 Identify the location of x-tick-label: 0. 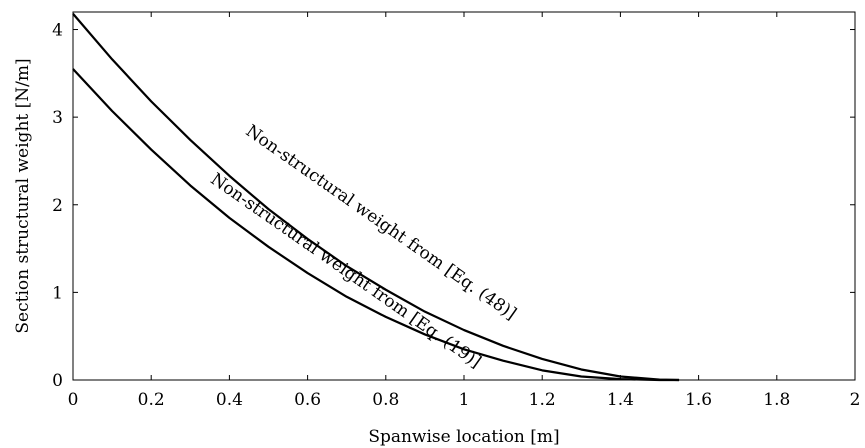
(73, 400).